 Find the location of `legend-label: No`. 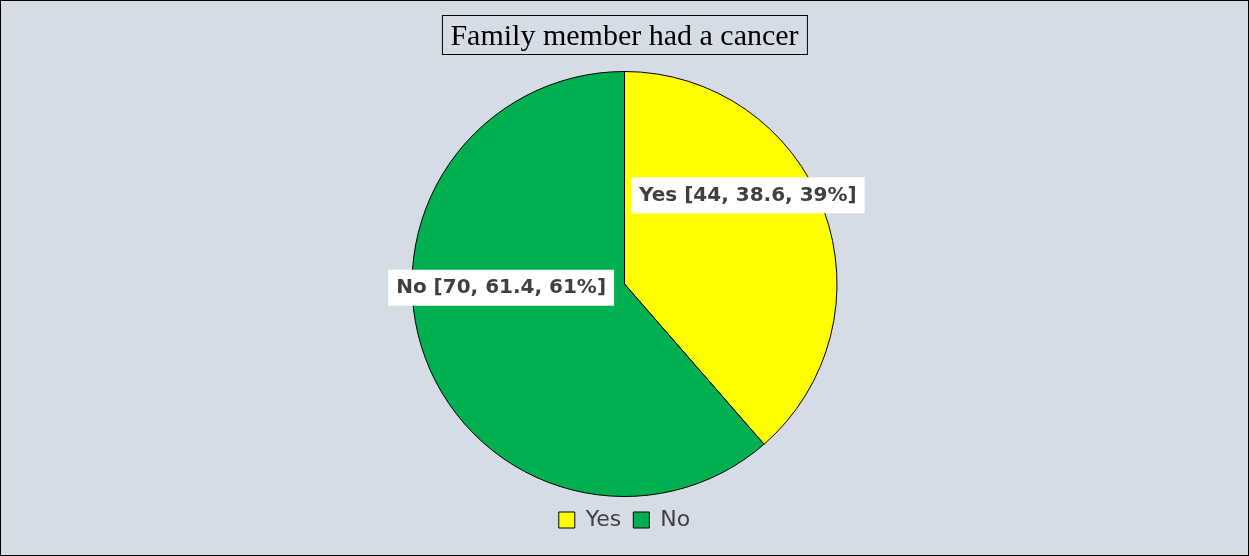

legend-label: No is located at coordinates (675, 518).